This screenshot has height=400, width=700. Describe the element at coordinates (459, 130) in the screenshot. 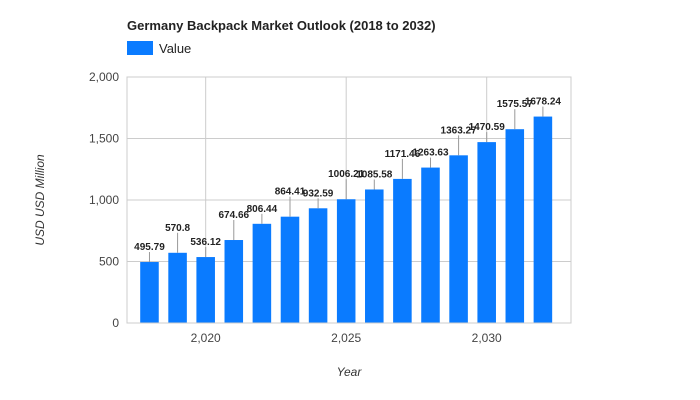

I see `data-label: 1363.27` at that location.